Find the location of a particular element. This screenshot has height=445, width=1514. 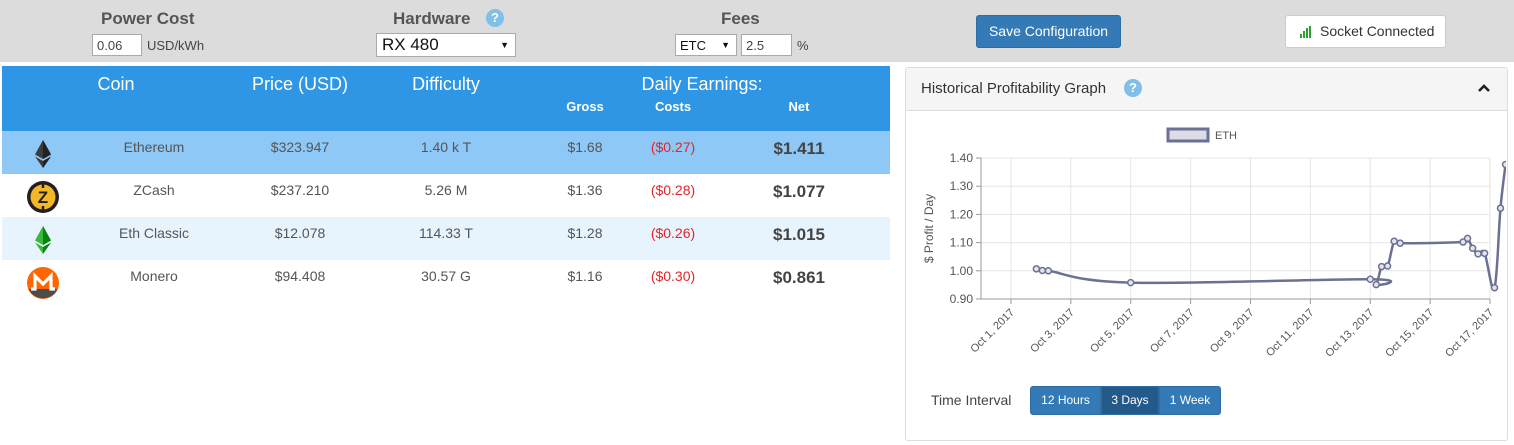

coin-price: $12.078 is located at coordinates (300, 233).